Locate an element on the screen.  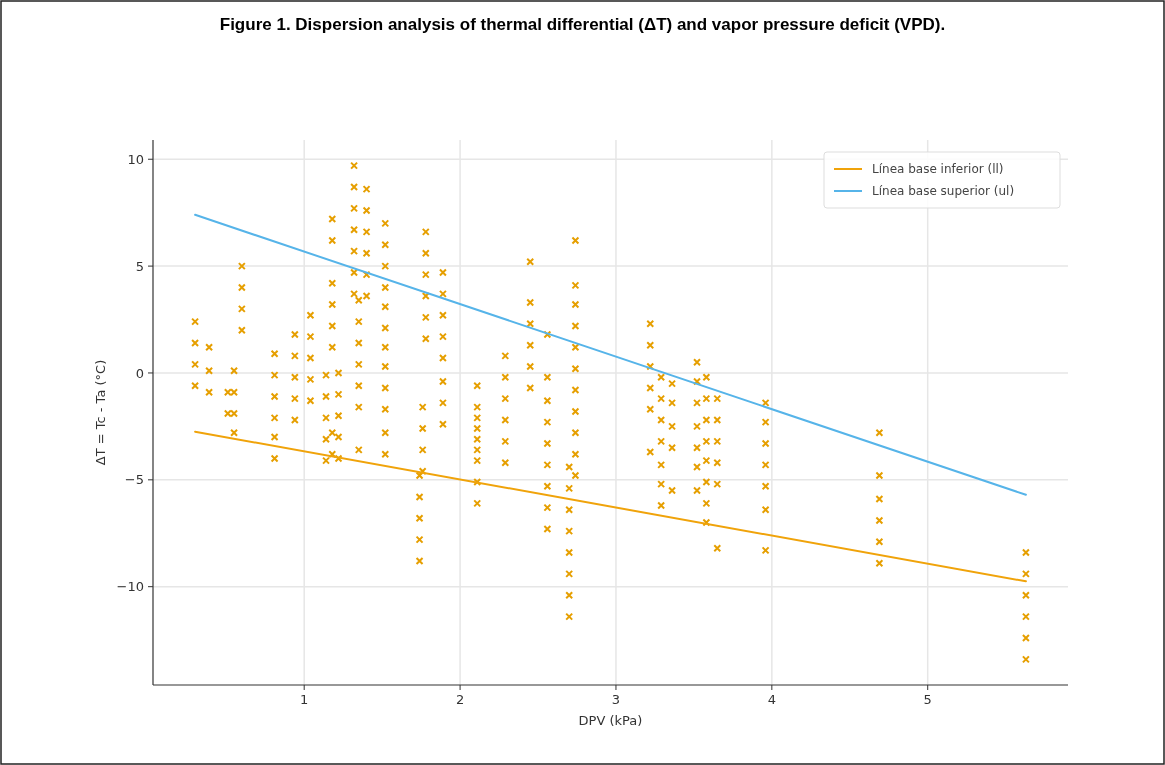
x-tick-label: 2 is located at coordinates (460, 699).